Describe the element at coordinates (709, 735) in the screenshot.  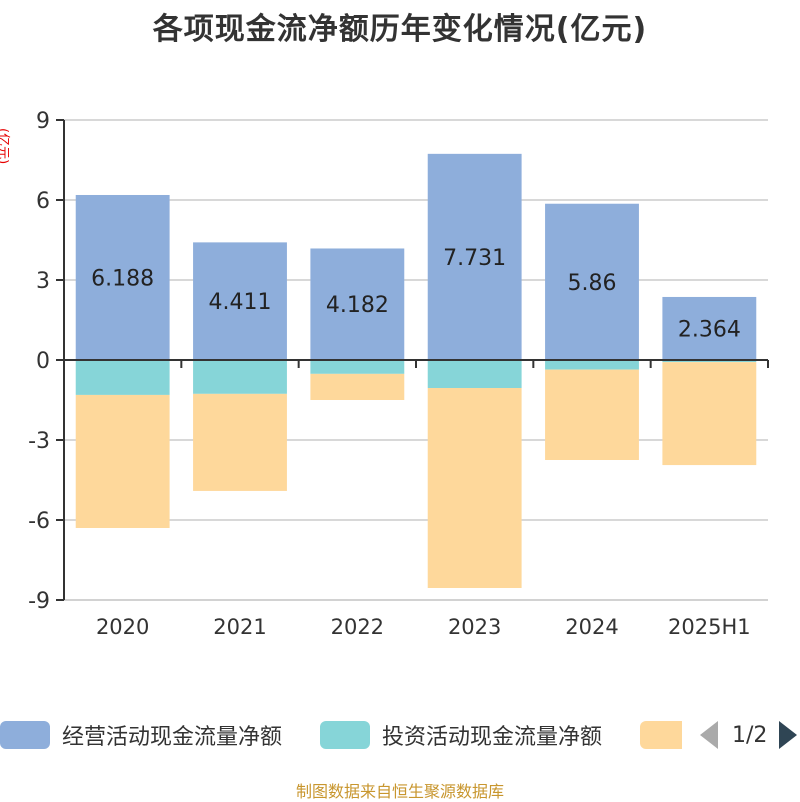
I see `legend-prev-page-icon` at that location.